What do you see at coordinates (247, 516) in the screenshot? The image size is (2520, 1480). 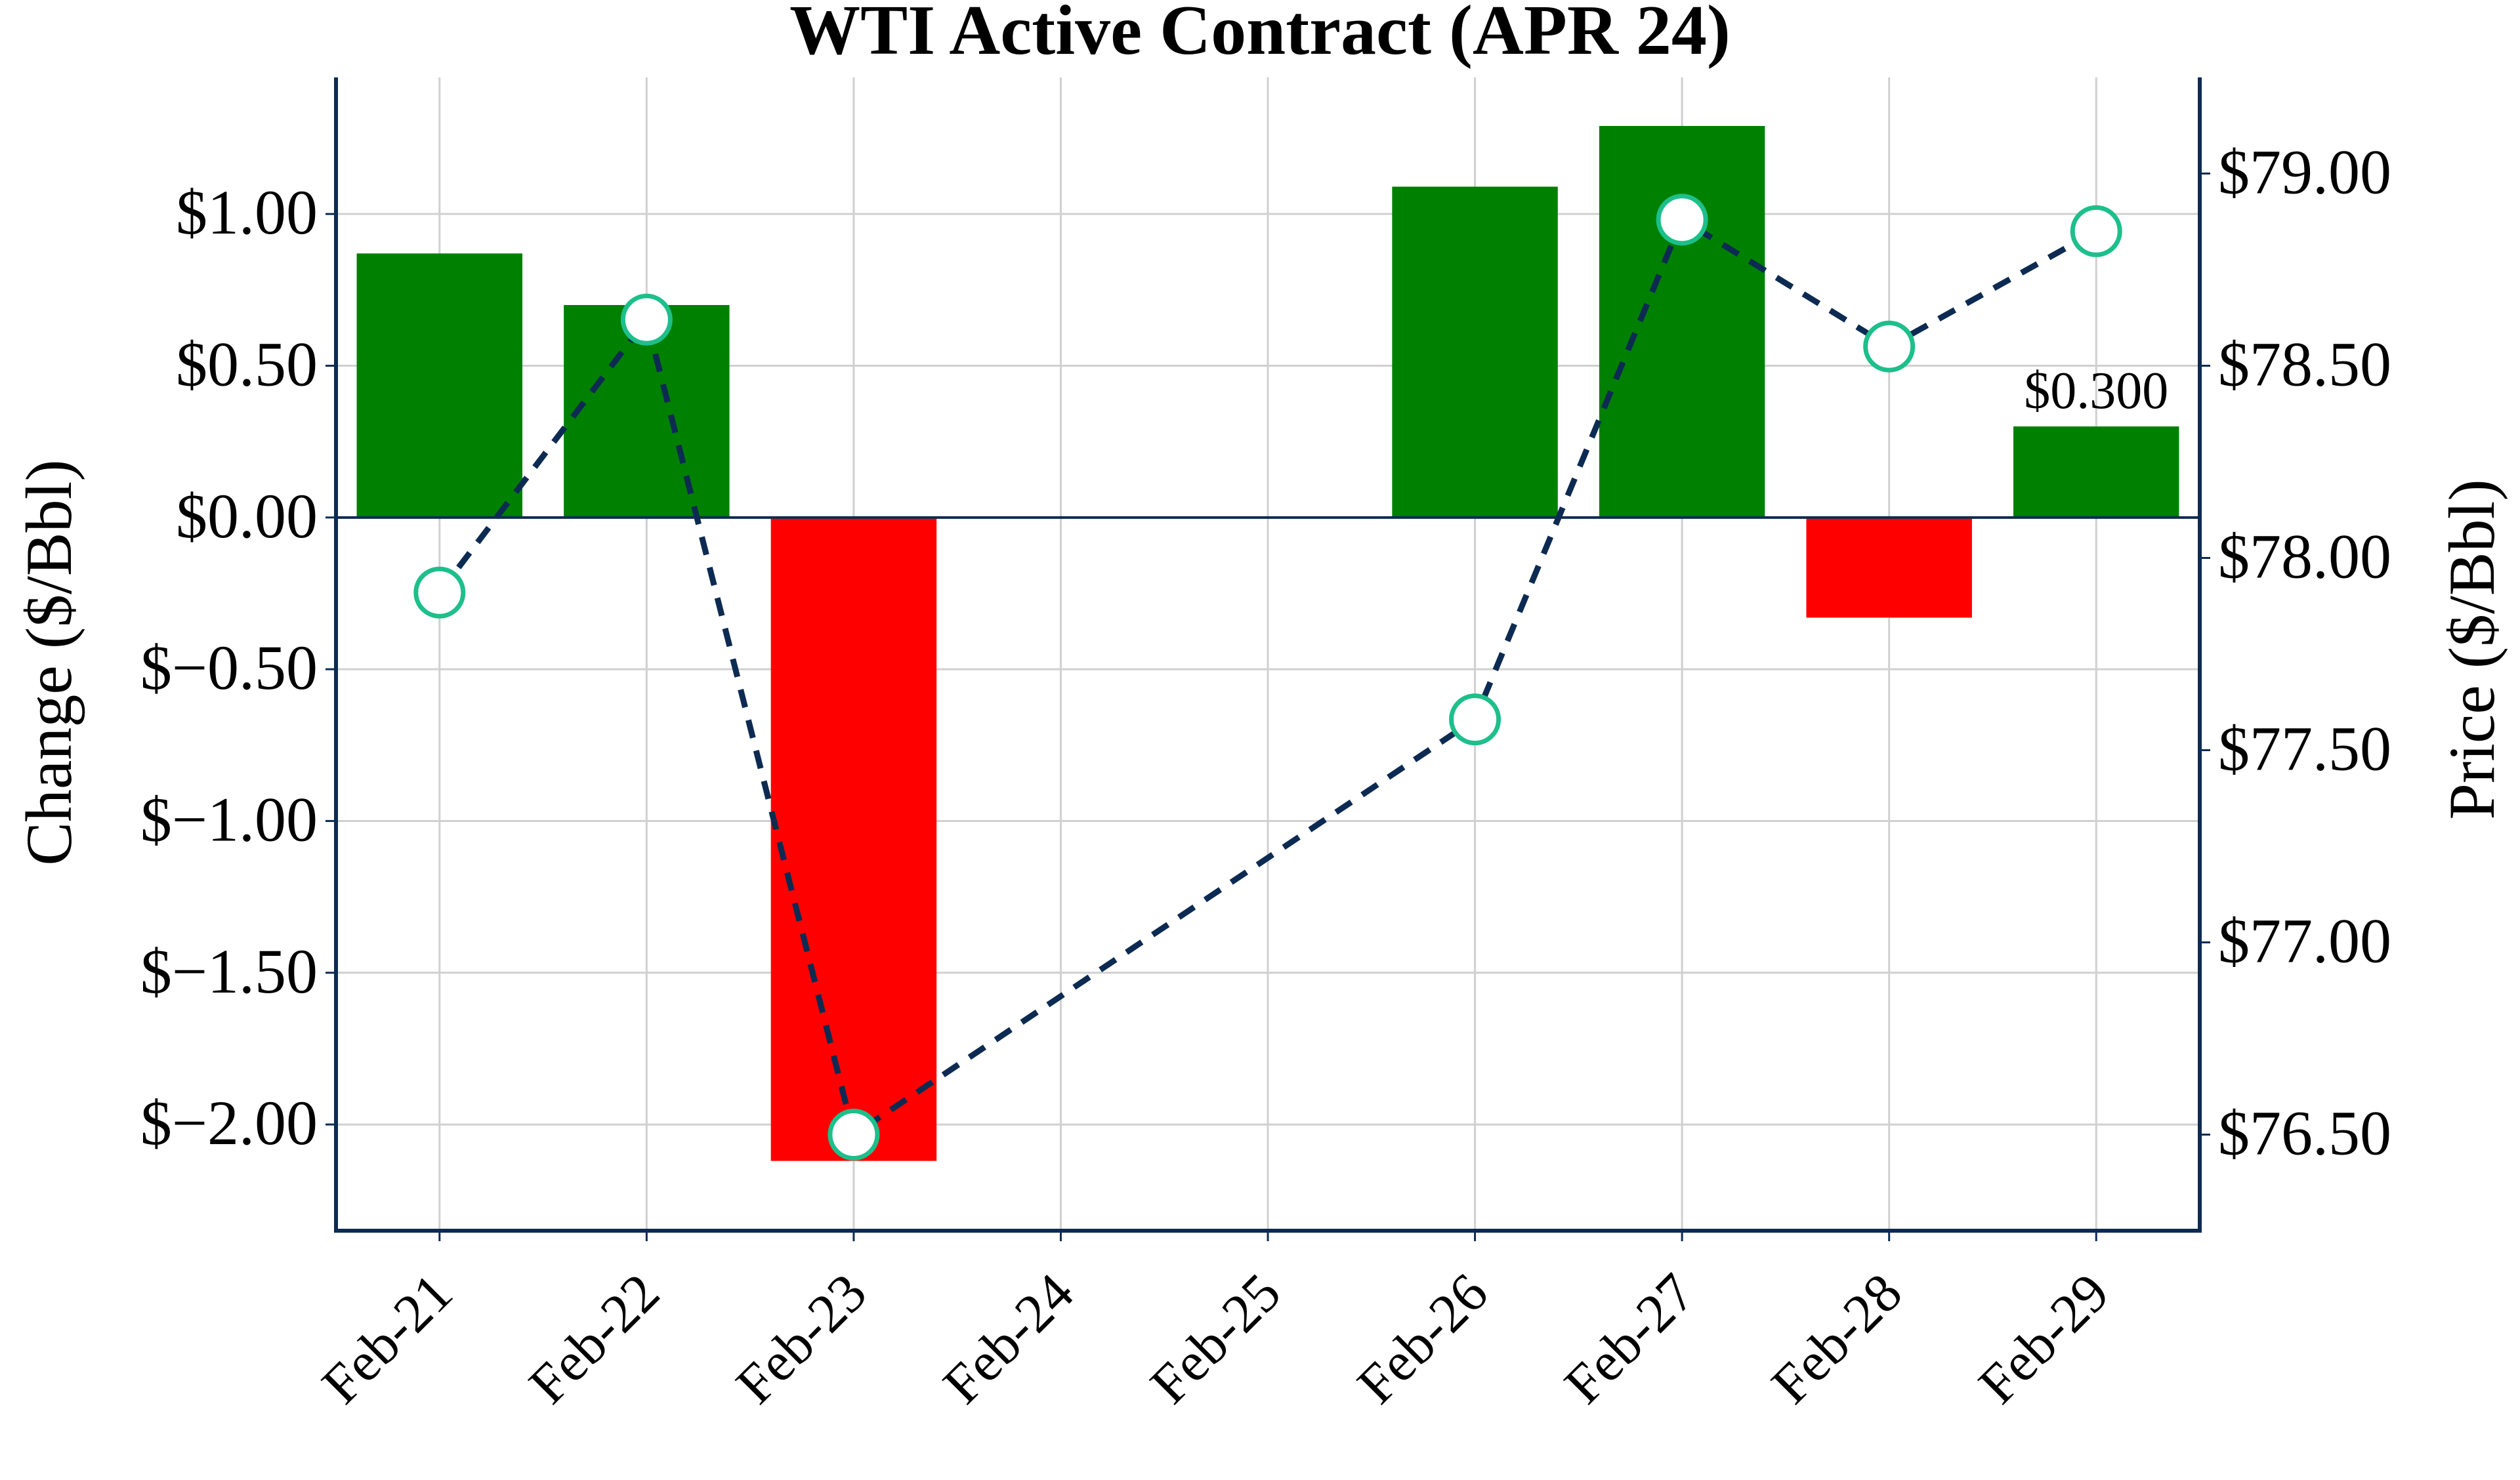 I see `y-tick-label: $0.00` at bounding box center [247, 516].